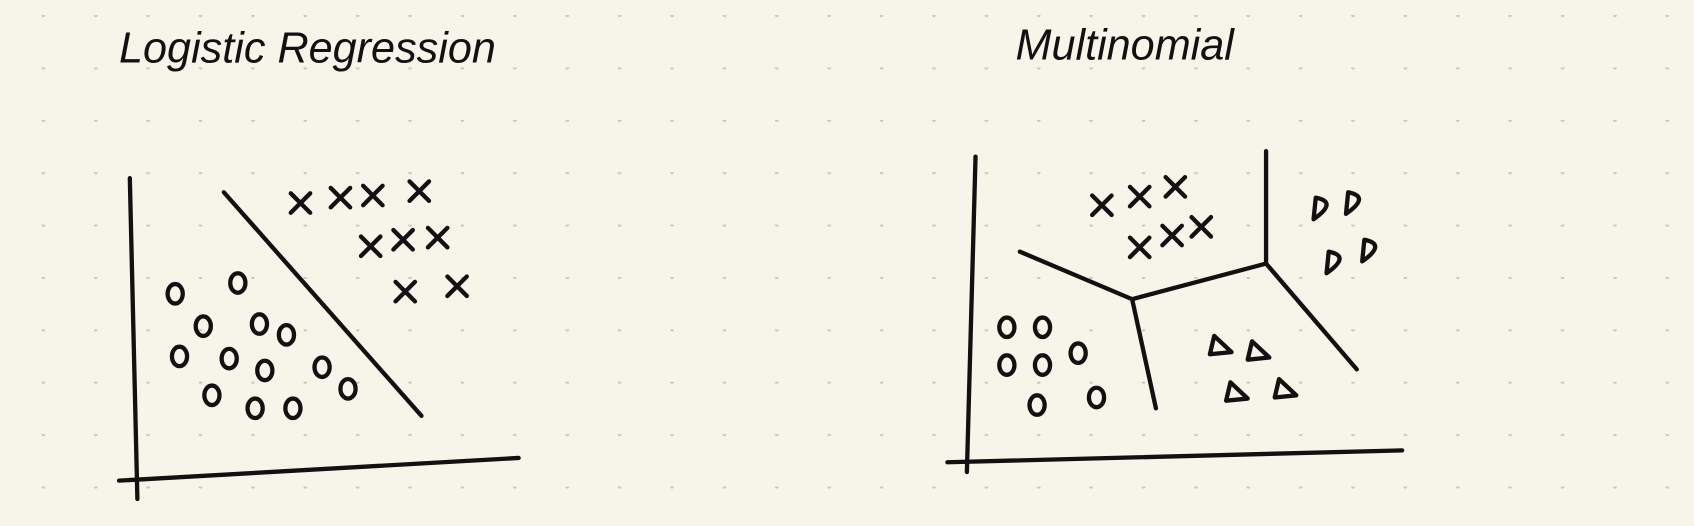 The image size is (1694, 526). I want to click on panel-title: Multinomial, so click(1125, 45).